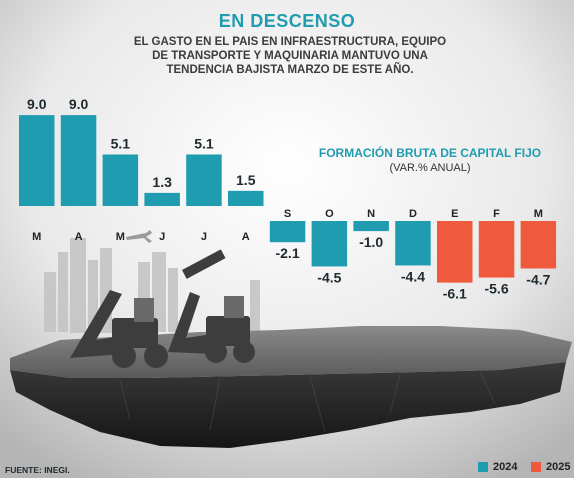  I want to click on x-tick-label: E, so click(454, 214).